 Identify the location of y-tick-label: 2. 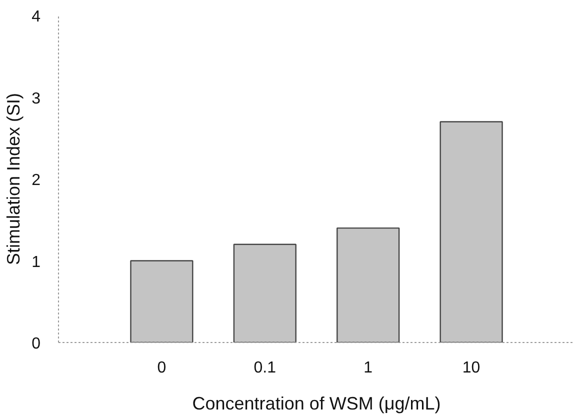
(36, 180).